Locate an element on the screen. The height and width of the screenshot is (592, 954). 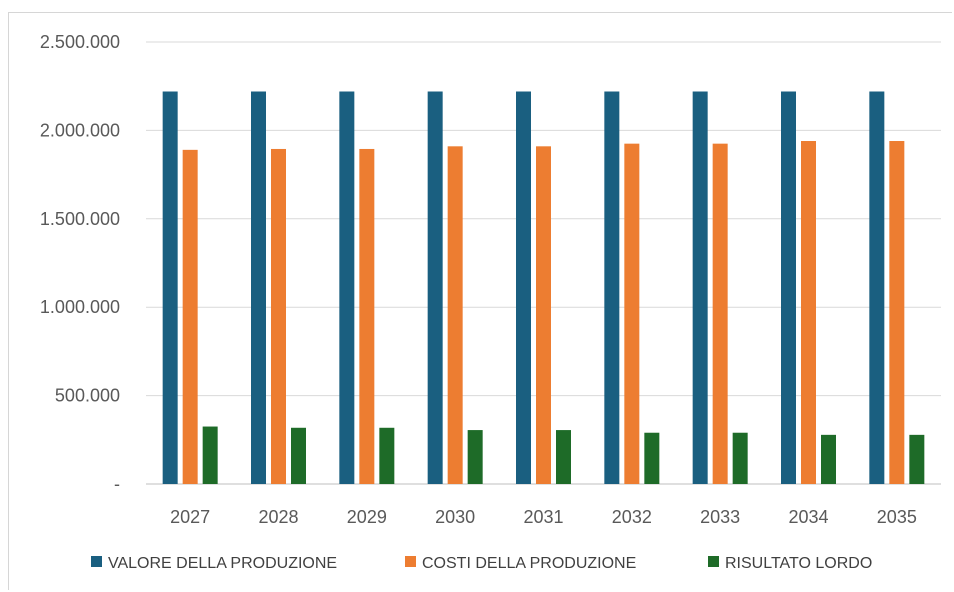
x-tick-label: 2035 is located at coordinates (897, 517).